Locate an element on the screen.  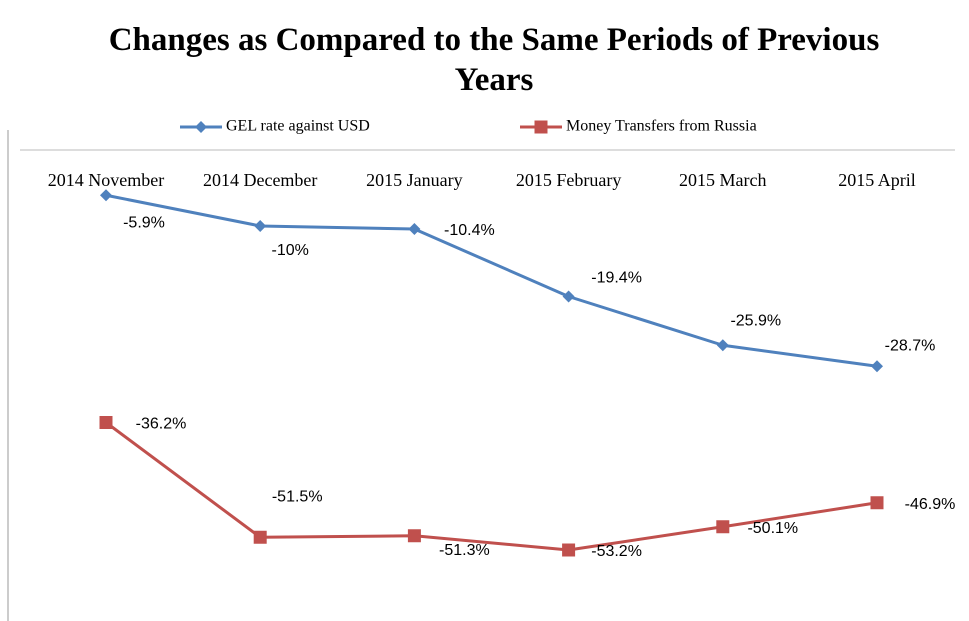
x-tick-label: 2015 January is located at coordinates (414, 180).